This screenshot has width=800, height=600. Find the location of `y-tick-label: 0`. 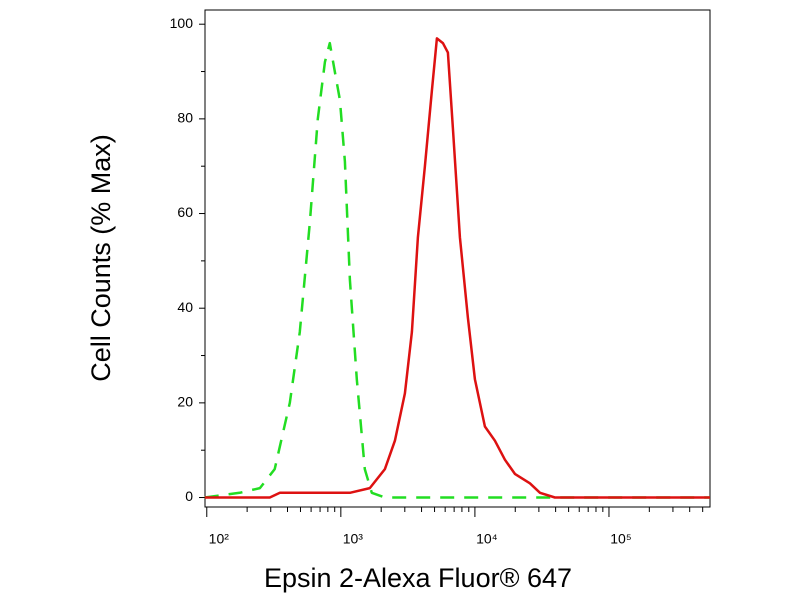

y-tick-label: 0 is located at coordinates (189, 496).